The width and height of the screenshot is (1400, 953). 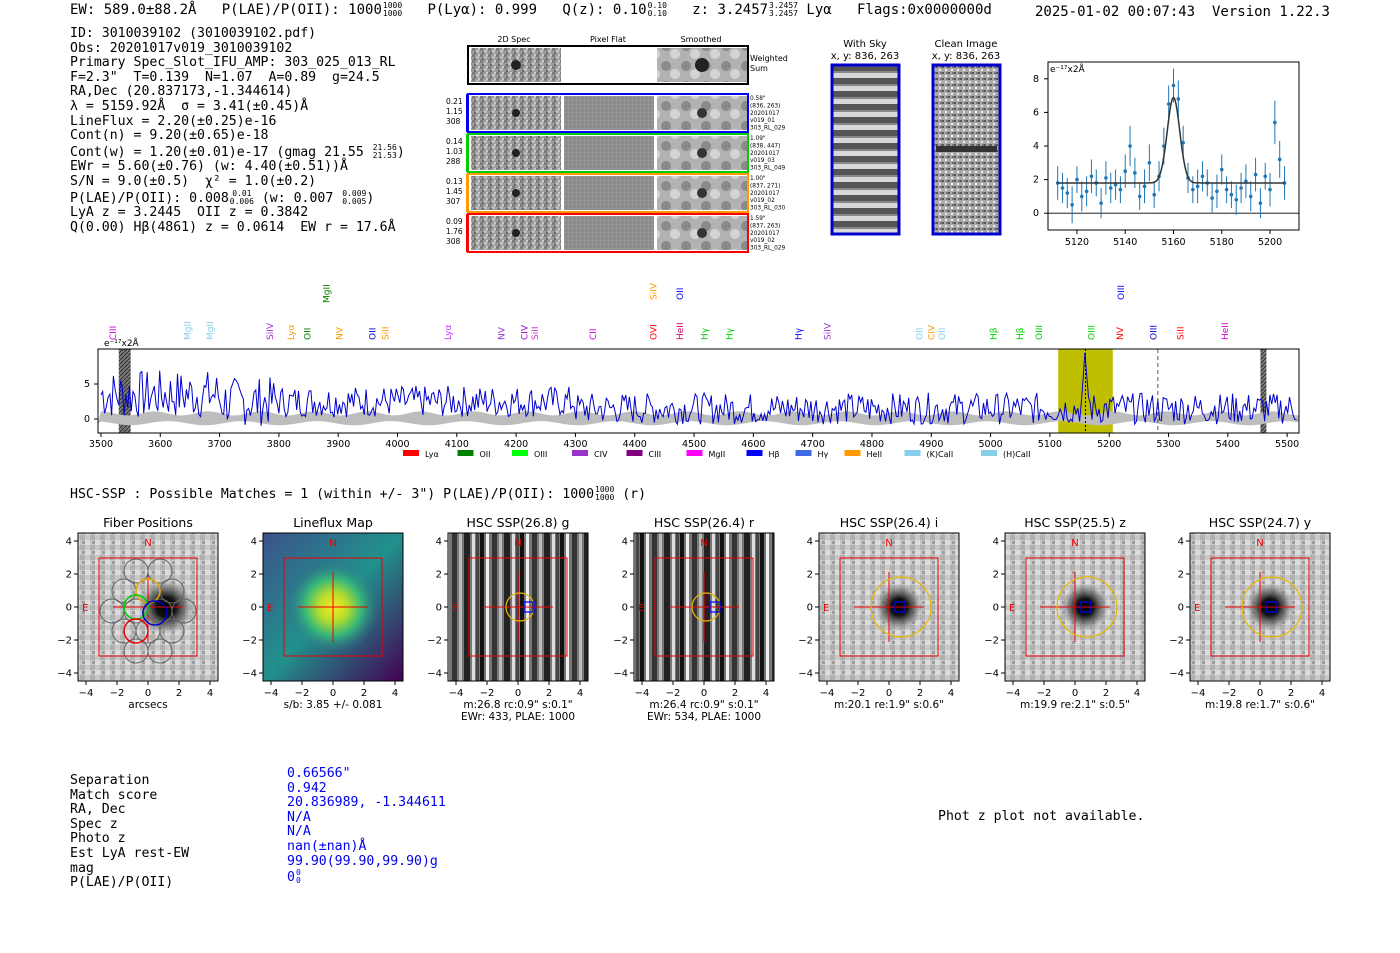 I want to click on spec-xtick-label: 4200, so click(x=516, y=444).